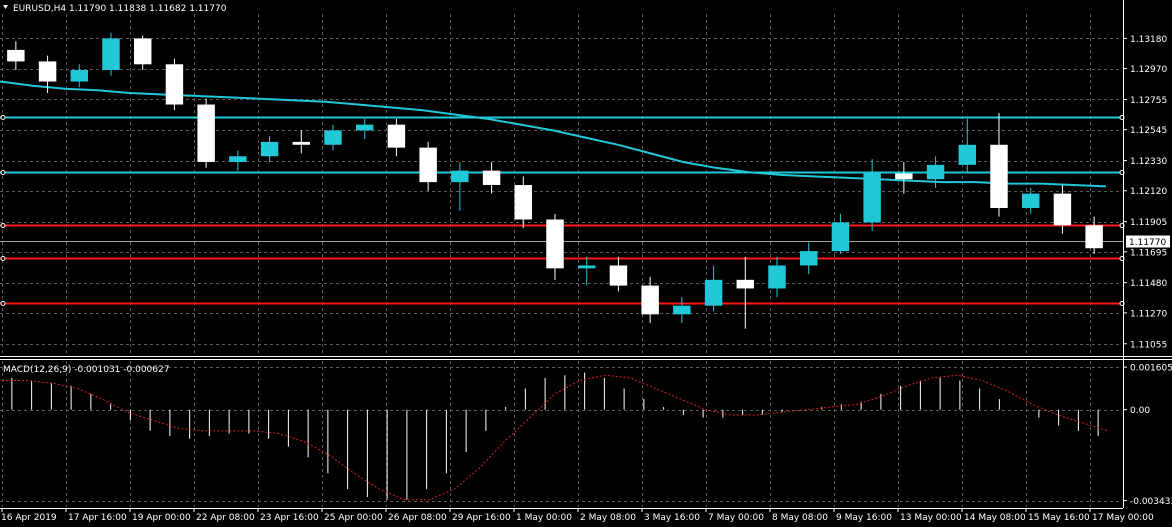 The height and width of the screenshot is (527, 1172). Describe the element at coordinates (864, 518) in the screenshot. I see `time-tick-label: 9 May 16:00` at that location.